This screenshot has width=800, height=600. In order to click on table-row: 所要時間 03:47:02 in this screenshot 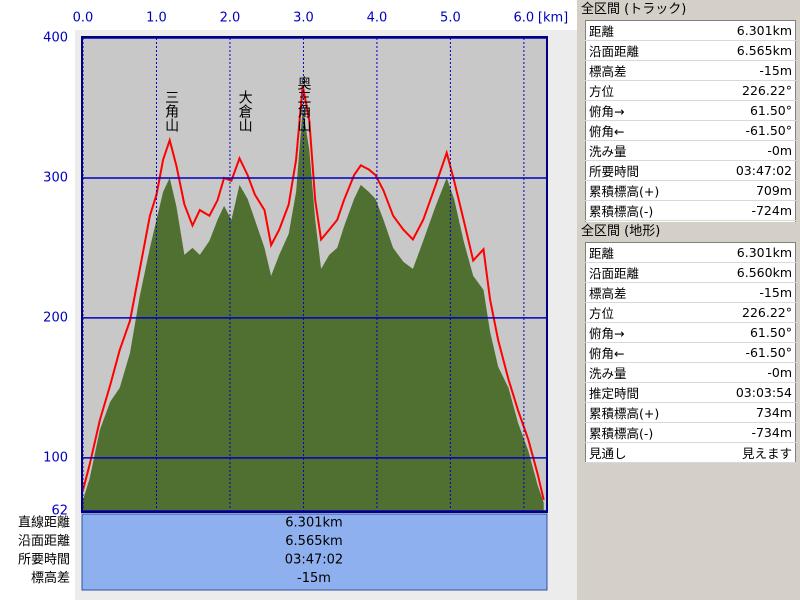, I will do `click(690, 170)`.